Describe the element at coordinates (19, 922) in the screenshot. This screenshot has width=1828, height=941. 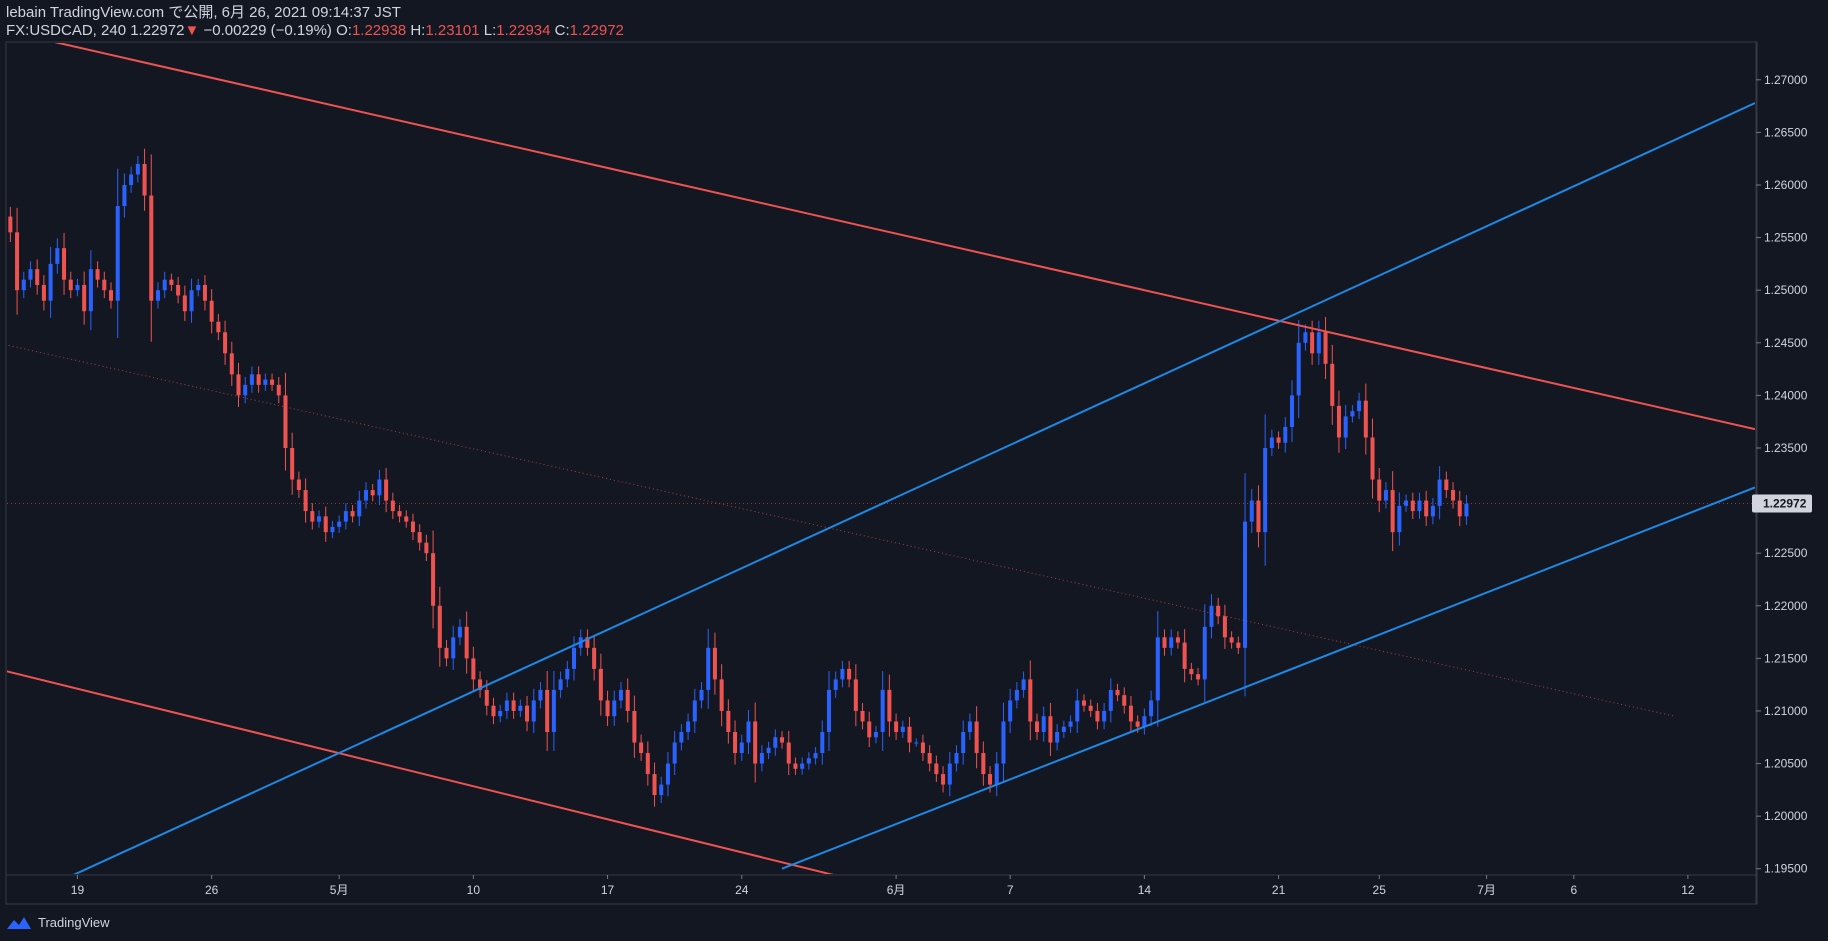
I see `tradingview-logo-icon` at that location.